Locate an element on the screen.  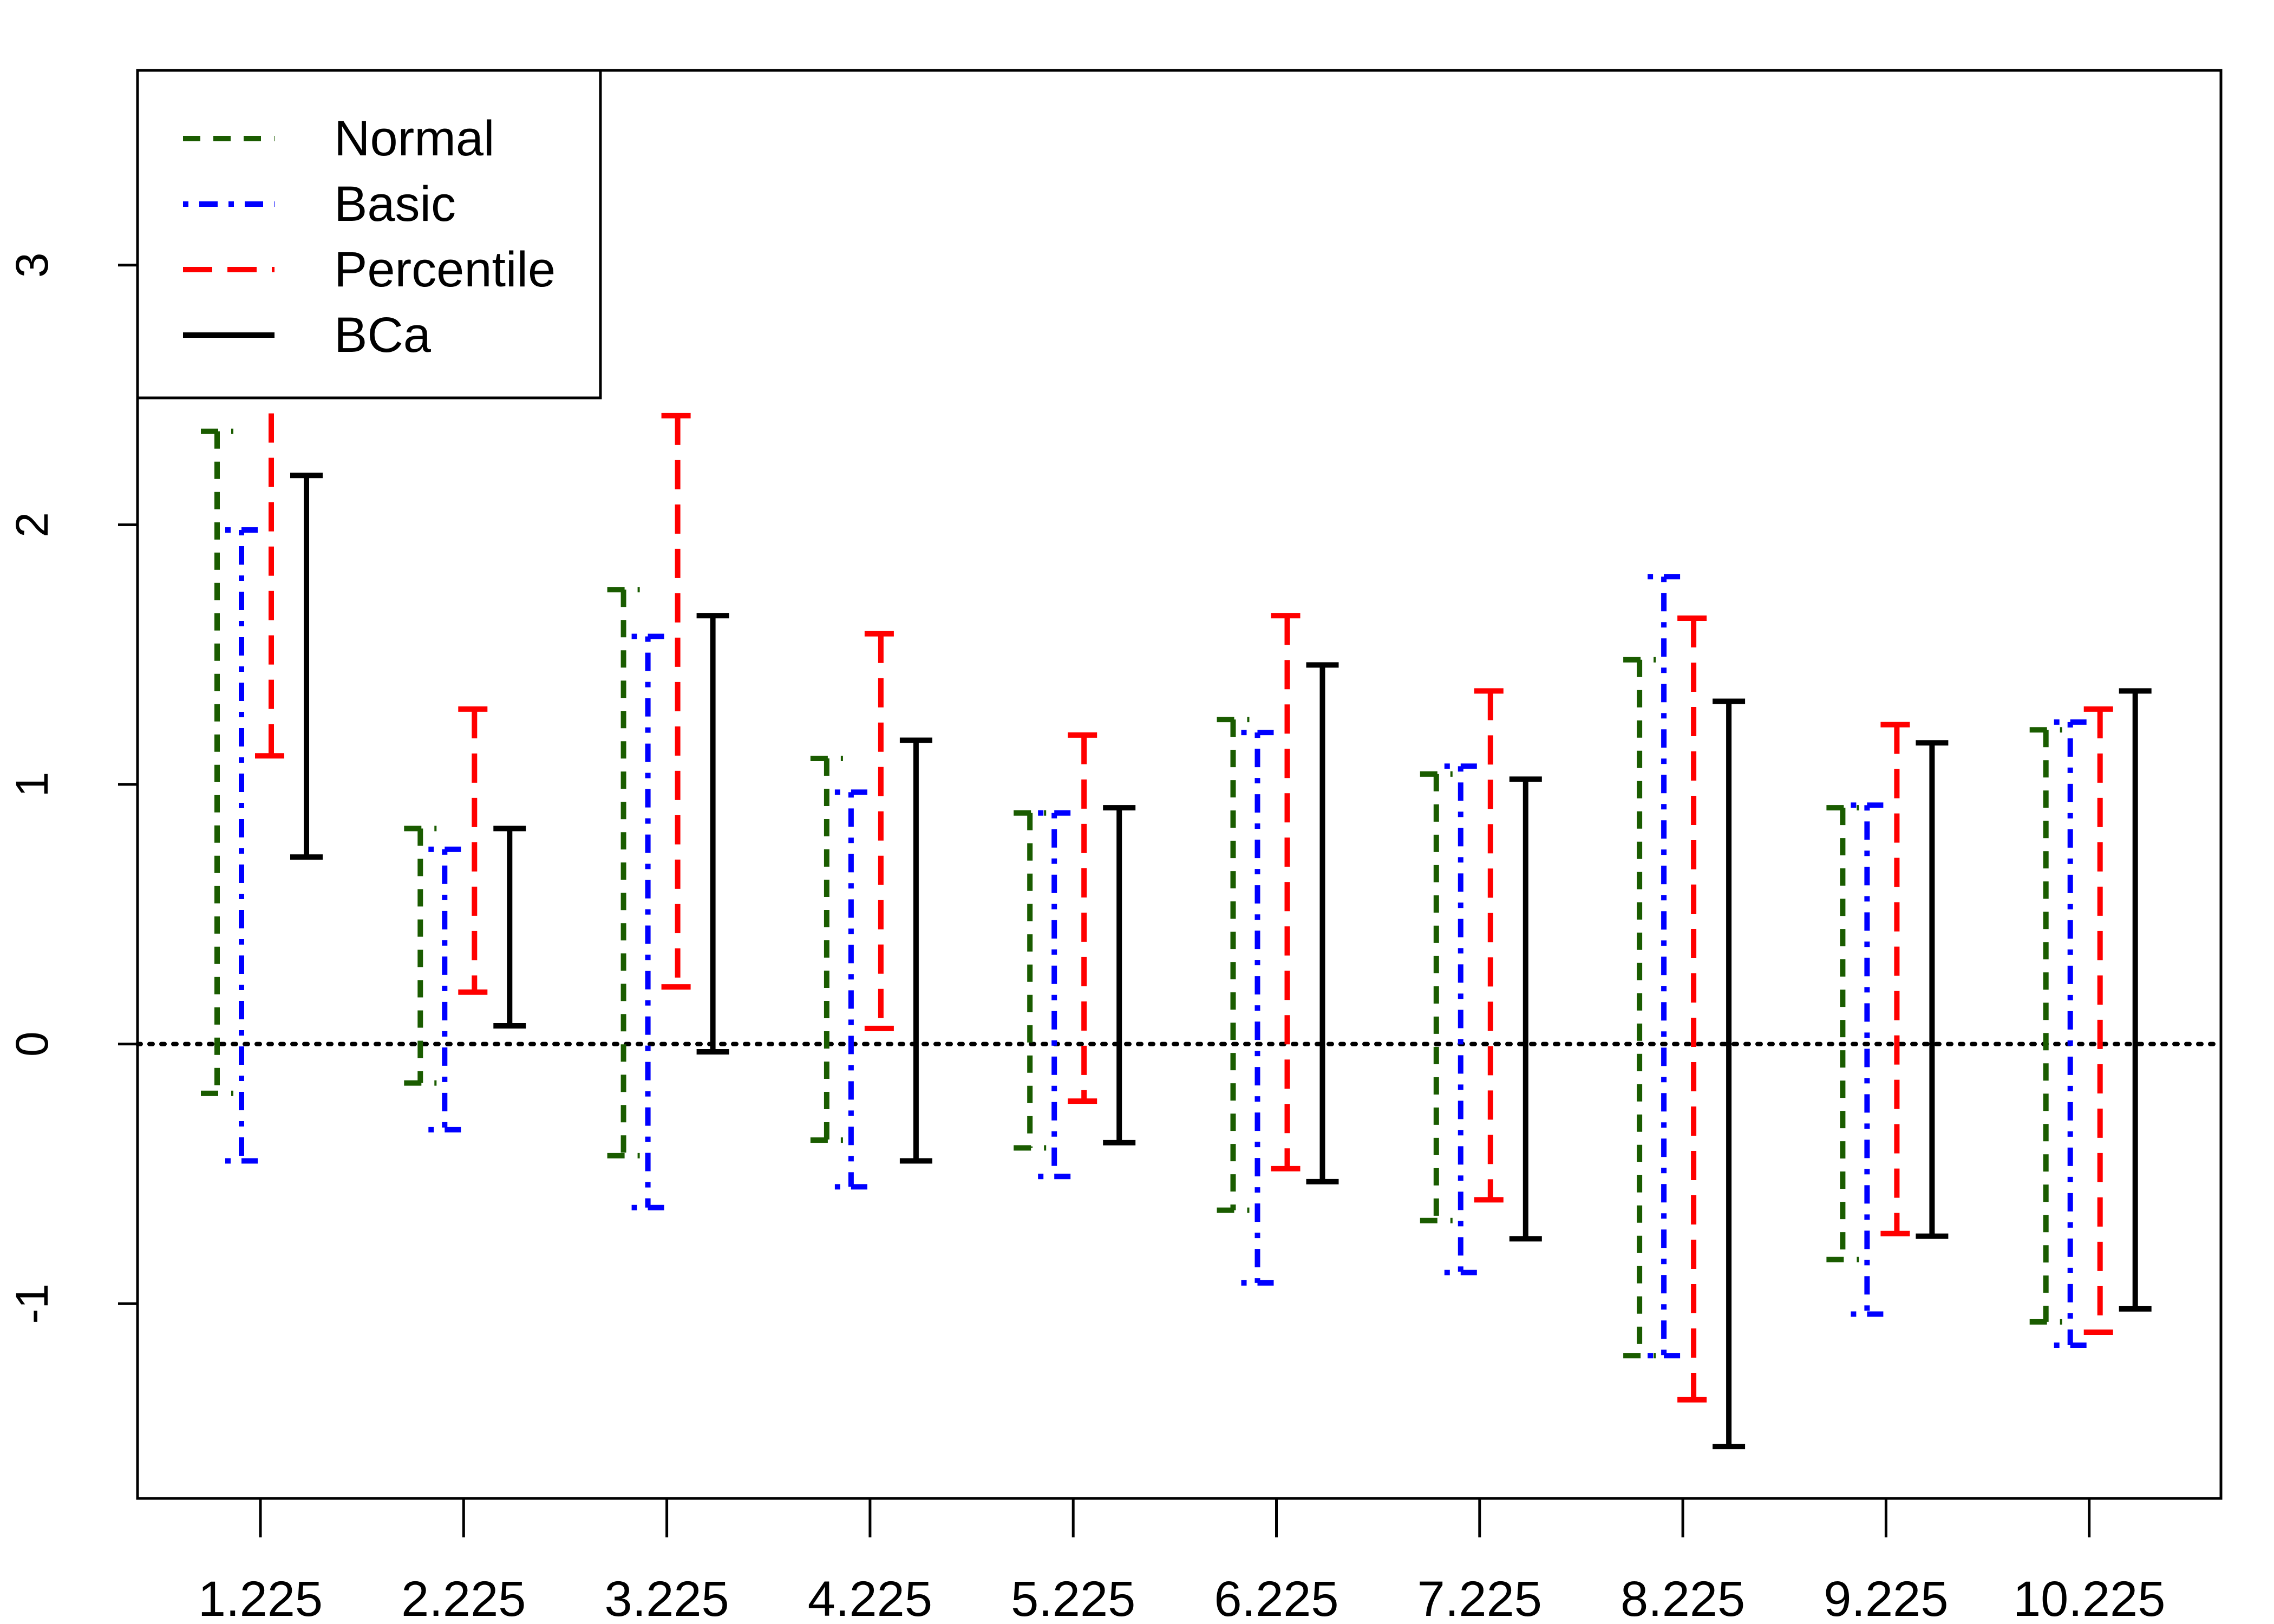
y-tick-label: 0 is located at coordinates (32, 1044).